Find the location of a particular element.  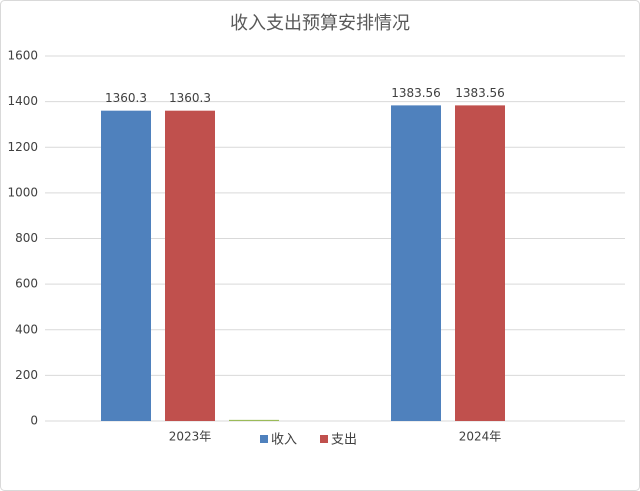

legend-label: 收入 is located at coordinates (284, 440).